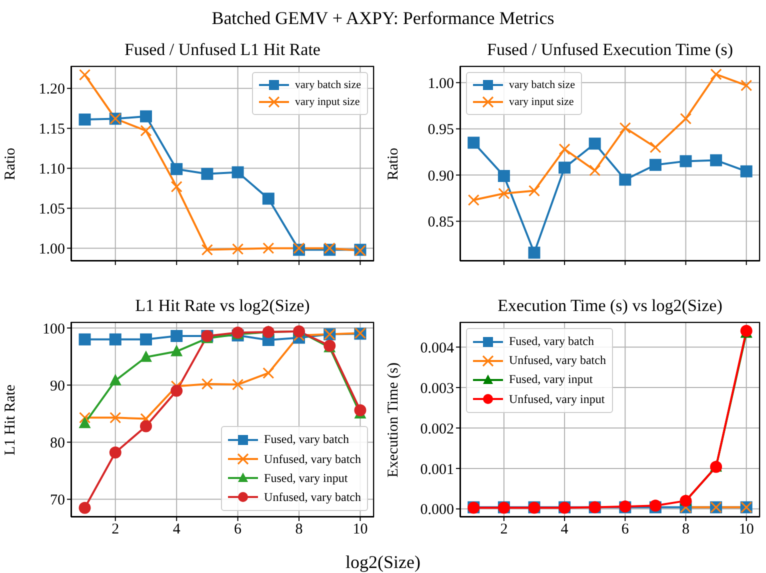 The height and width of the screenshot is (573, 766). What do you see at coordinates (441, 130) in the screenshot?
I see `y-tick-label: 0.95` at bounding box center [441, 130].